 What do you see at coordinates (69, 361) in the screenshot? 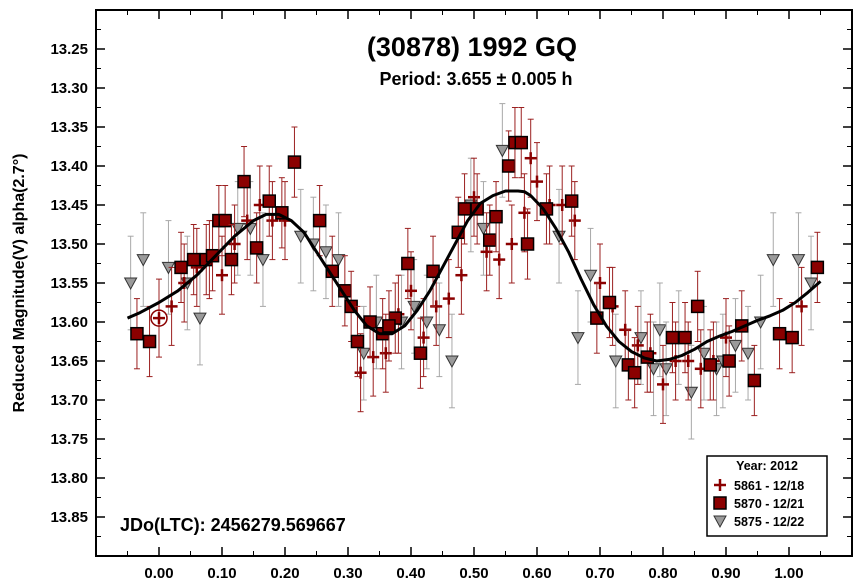
I see `y-tick-label: 13.65` at bounding box center [69, 361].